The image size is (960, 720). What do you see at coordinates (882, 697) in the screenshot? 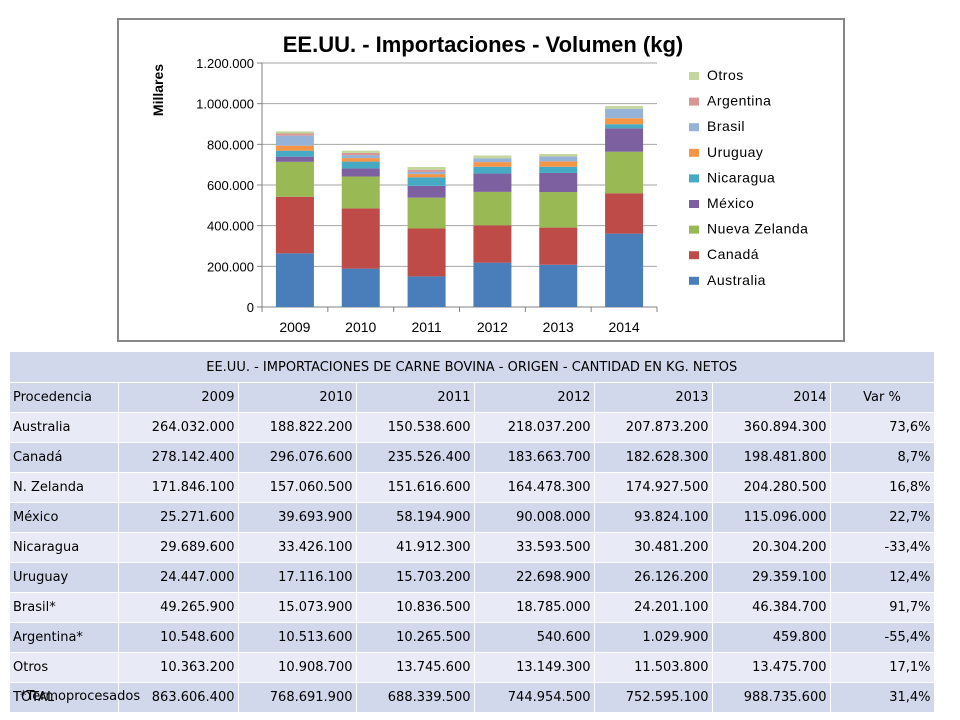
I see `table-cell: 31,4%` at bounding box center [882, 697].